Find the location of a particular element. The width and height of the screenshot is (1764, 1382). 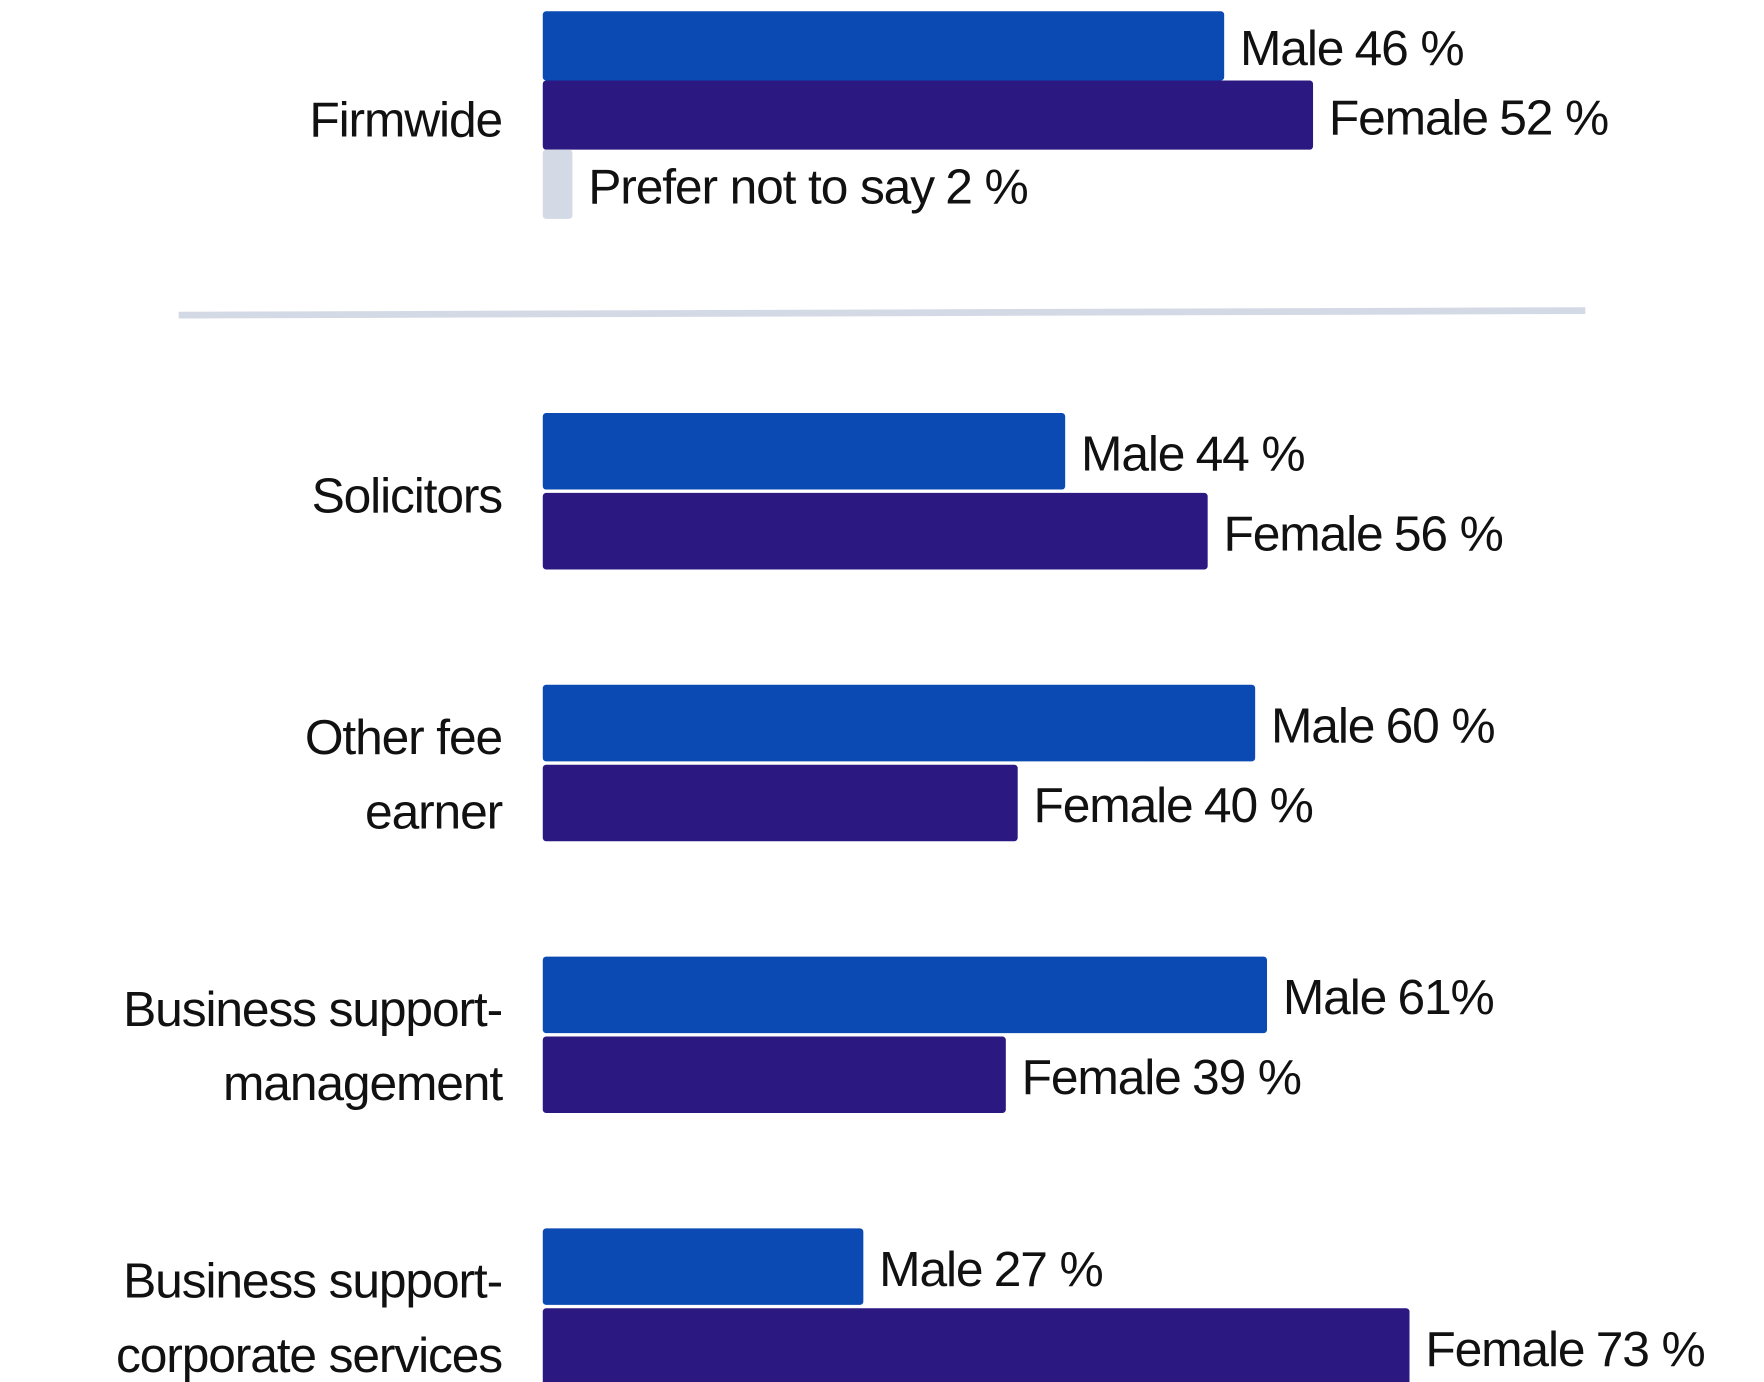

value-label: Female 39 % is located at coordinates (1161, 1077).